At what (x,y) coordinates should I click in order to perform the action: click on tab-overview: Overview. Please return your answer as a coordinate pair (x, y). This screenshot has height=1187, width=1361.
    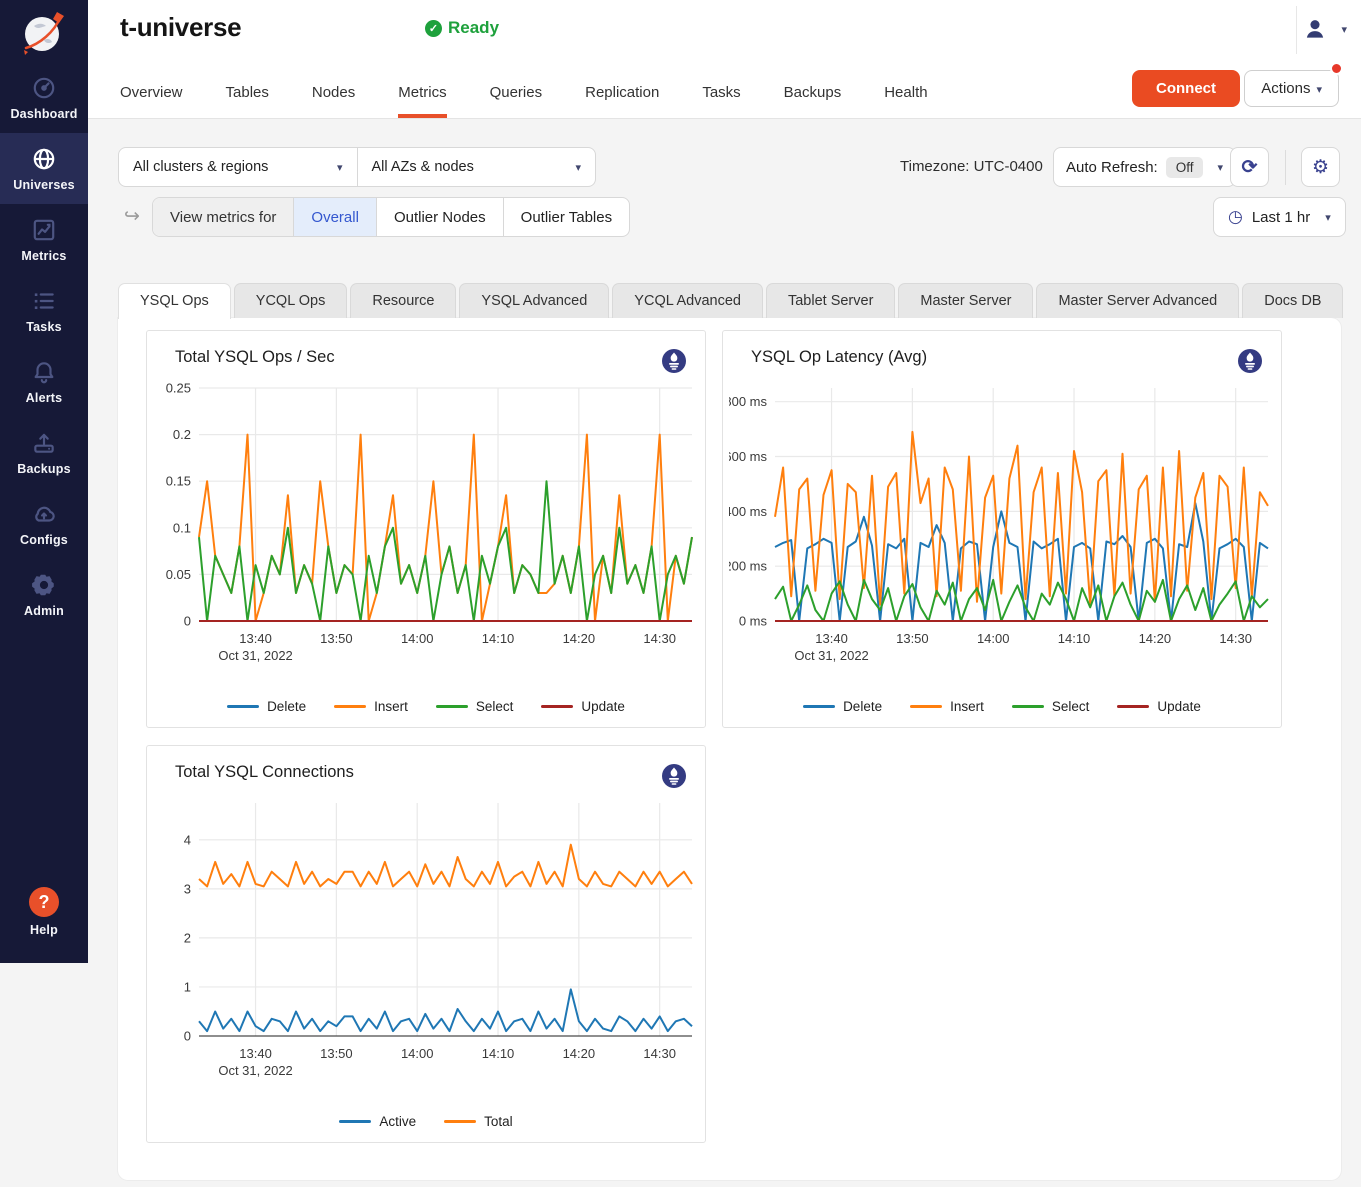
    Looking at the image, I should click on (151, 92).